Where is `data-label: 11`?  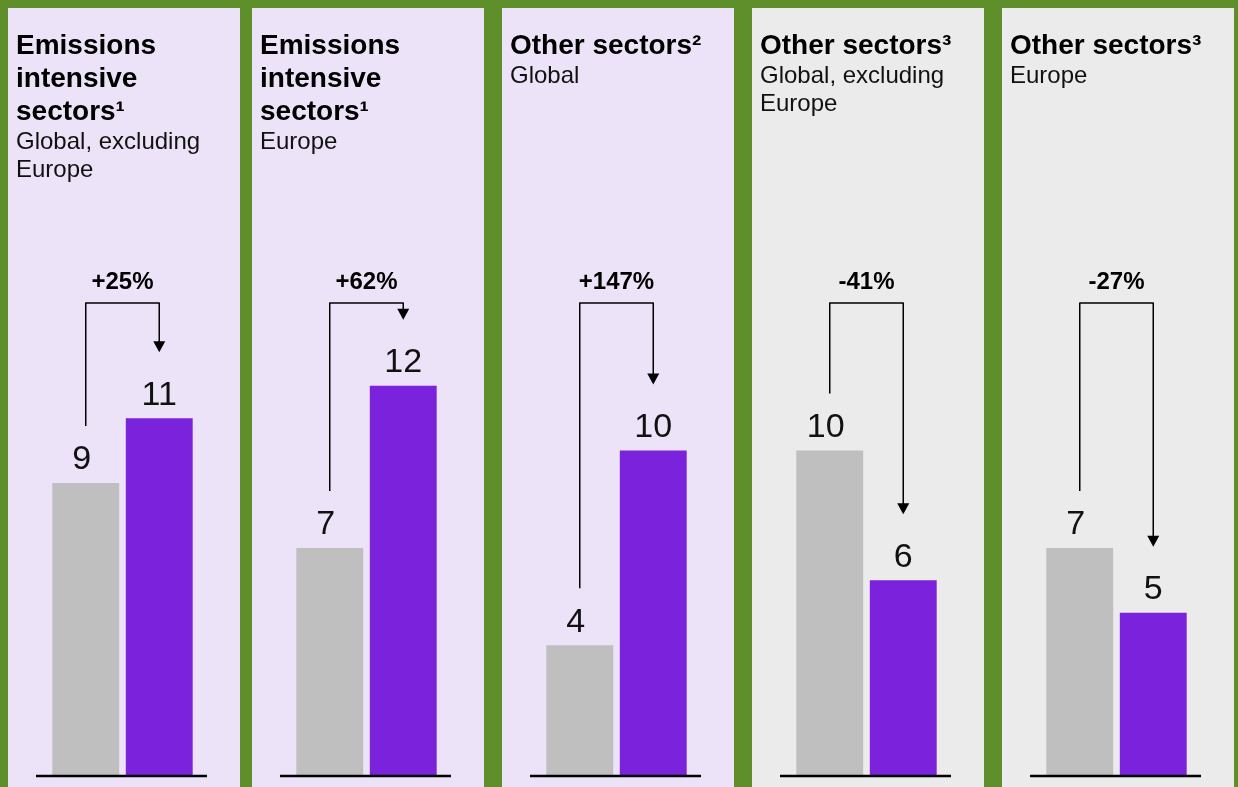
data-label: 11 is located at coordinates (159, 392).